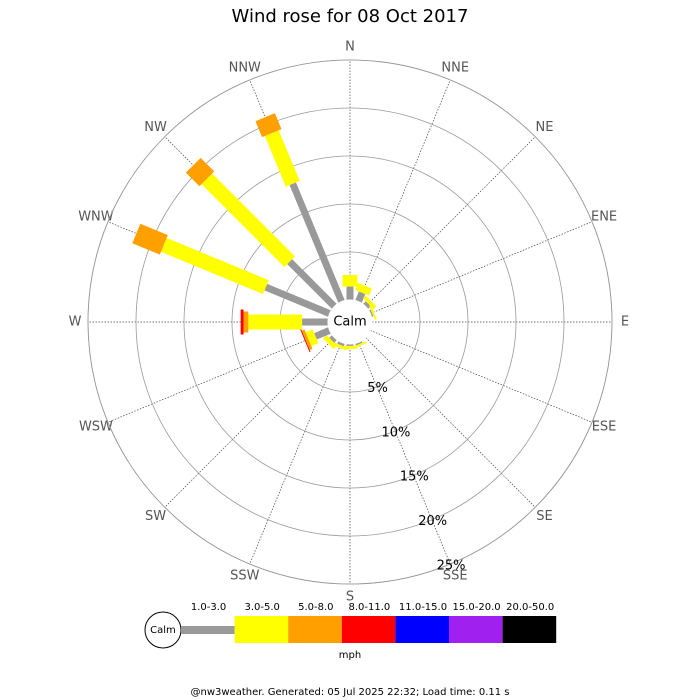 The height and width of the screenshot is (700, 700). I want to click on legend-label: 11.0-15.0, so click(423, 607).